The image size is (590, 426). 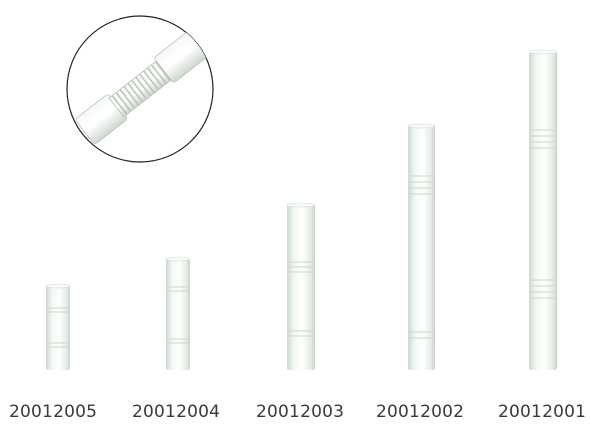 I want to click on detail-inset, so click(x=140, y=89).